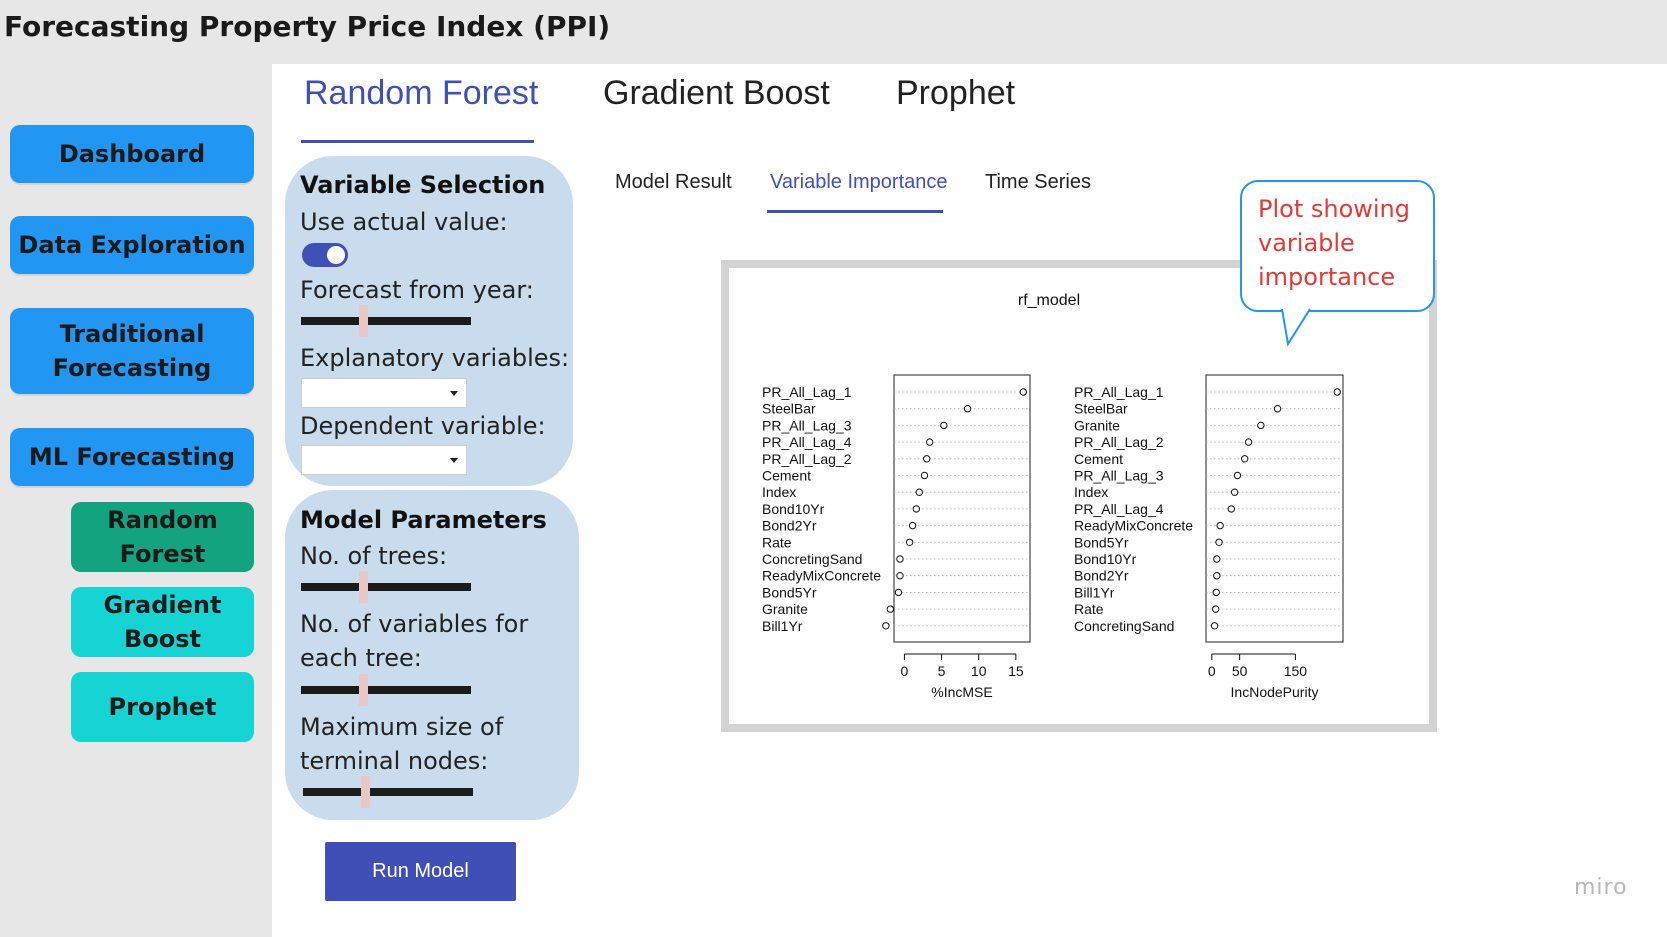 The width and height of the screenshot is (1667, 937). Describe the element at coordinates (1601, 887) in the screenshot. I see `miro-watermark: miro` at that location.